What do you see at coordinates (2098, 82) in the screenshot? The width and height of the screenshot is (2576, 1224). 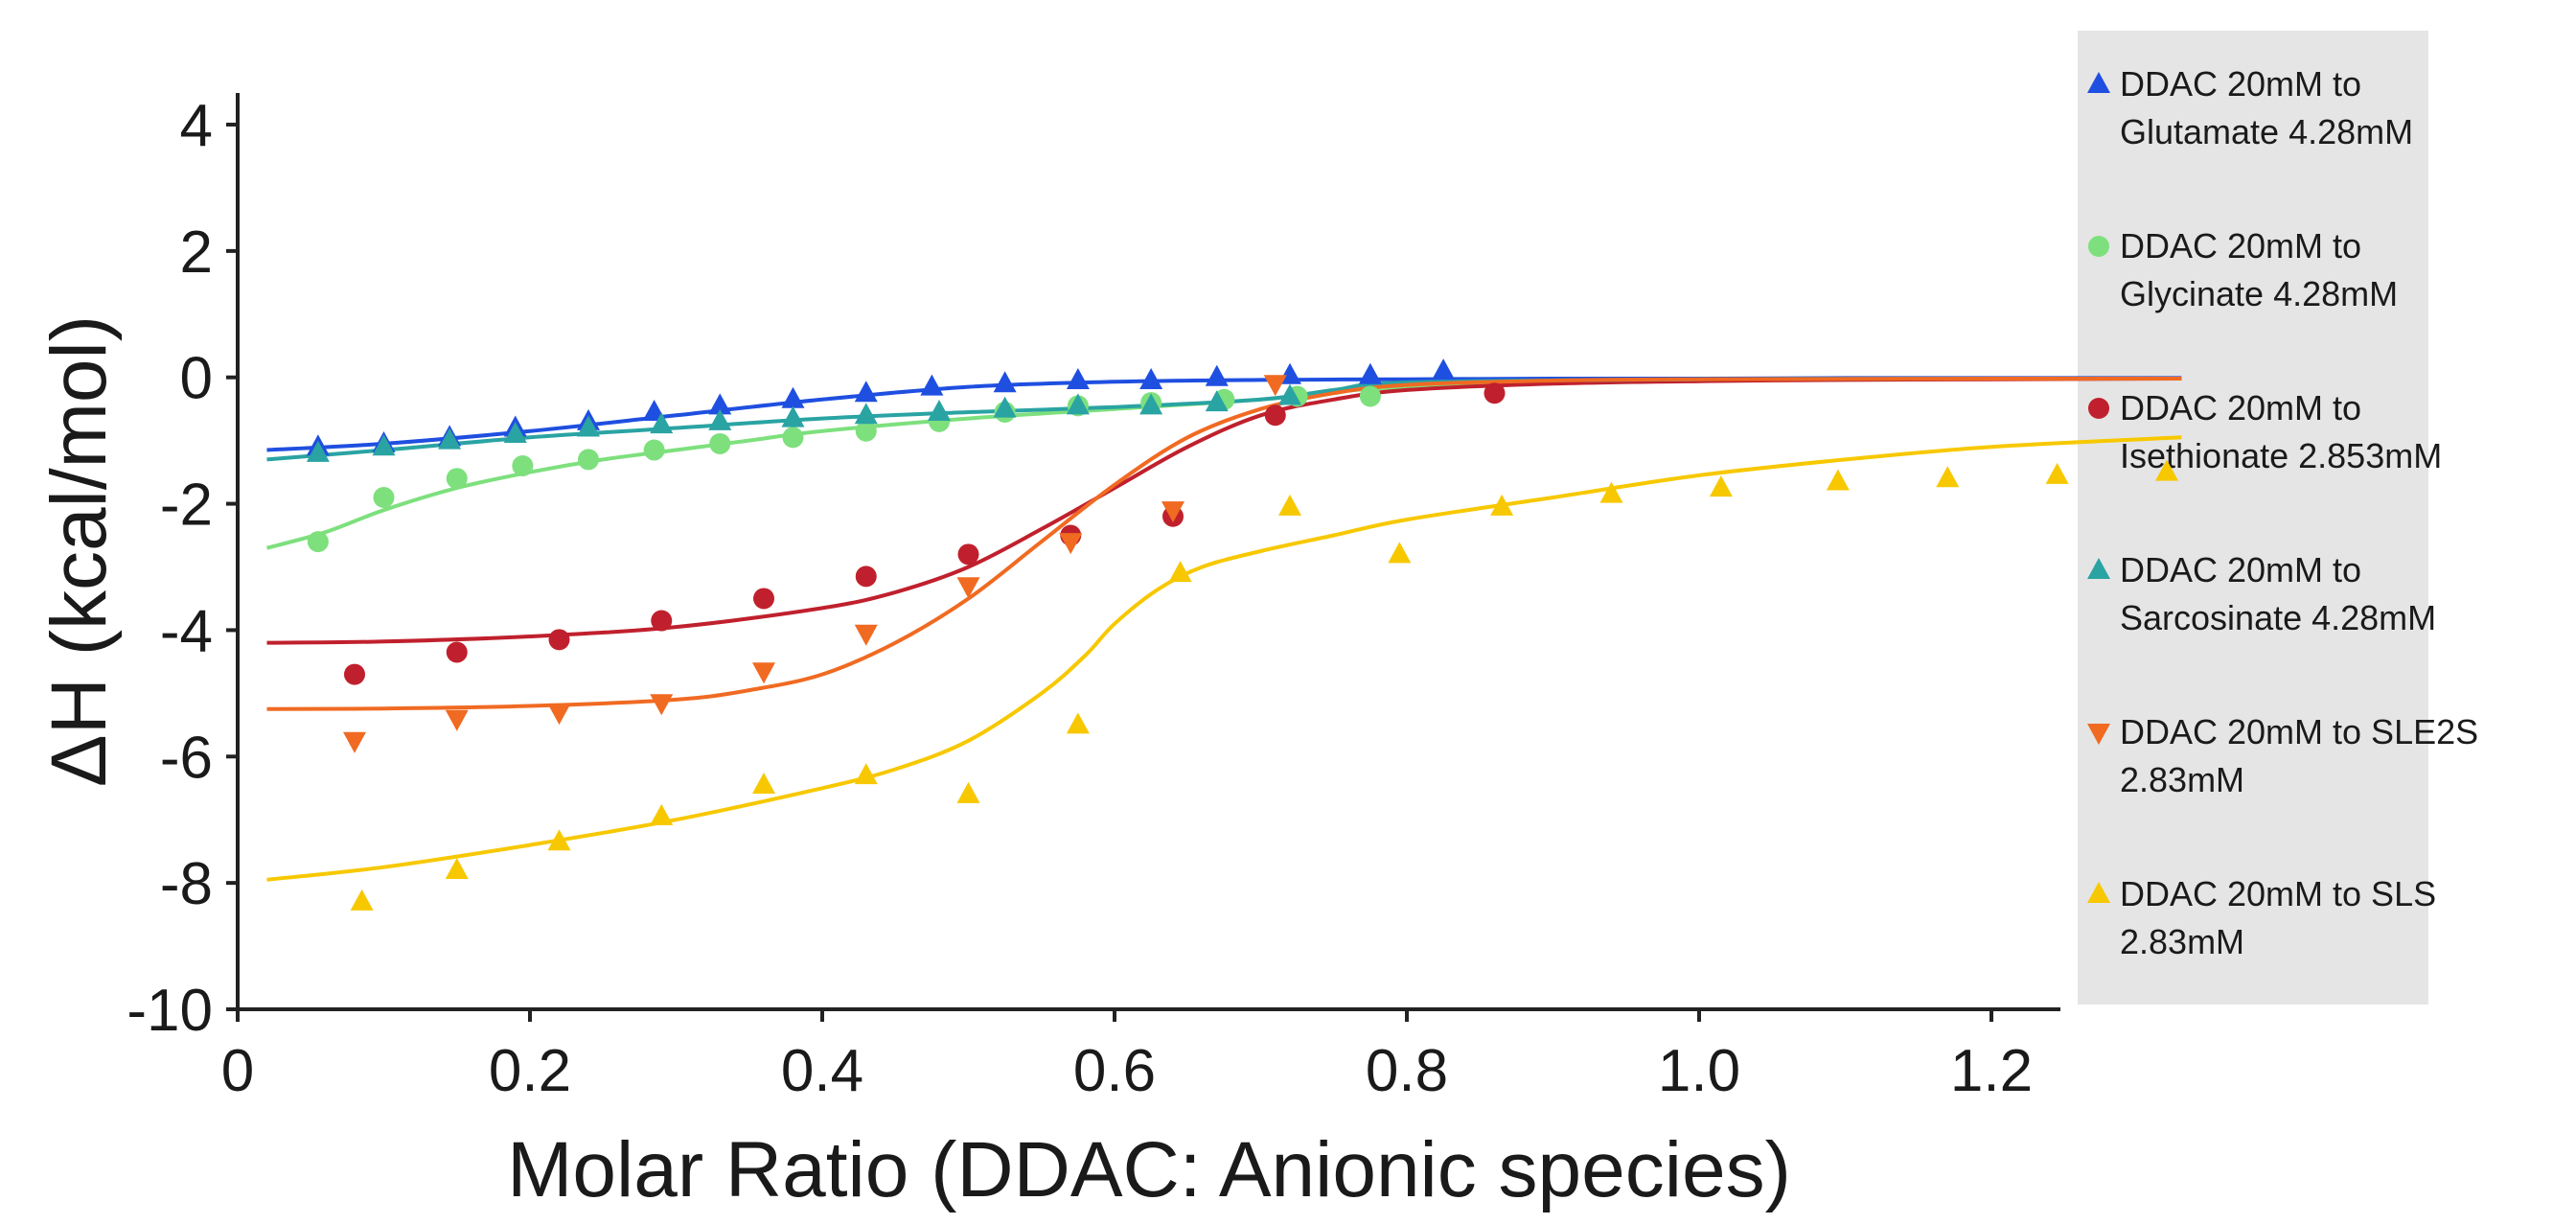 I see `legend-marker-glutamate` at bounding box center [2098, 82].